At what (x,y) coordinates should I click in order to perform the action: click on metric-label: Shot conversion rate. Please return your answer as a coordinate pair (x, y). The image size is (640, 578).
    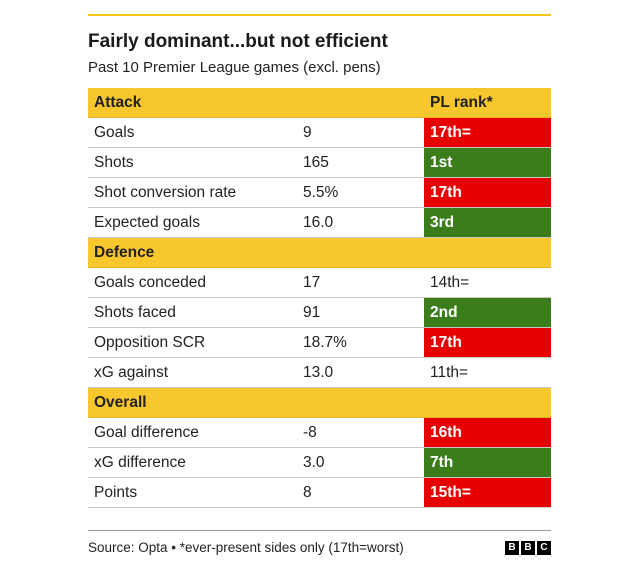
    Looking at the image, I should click on (165, 192).